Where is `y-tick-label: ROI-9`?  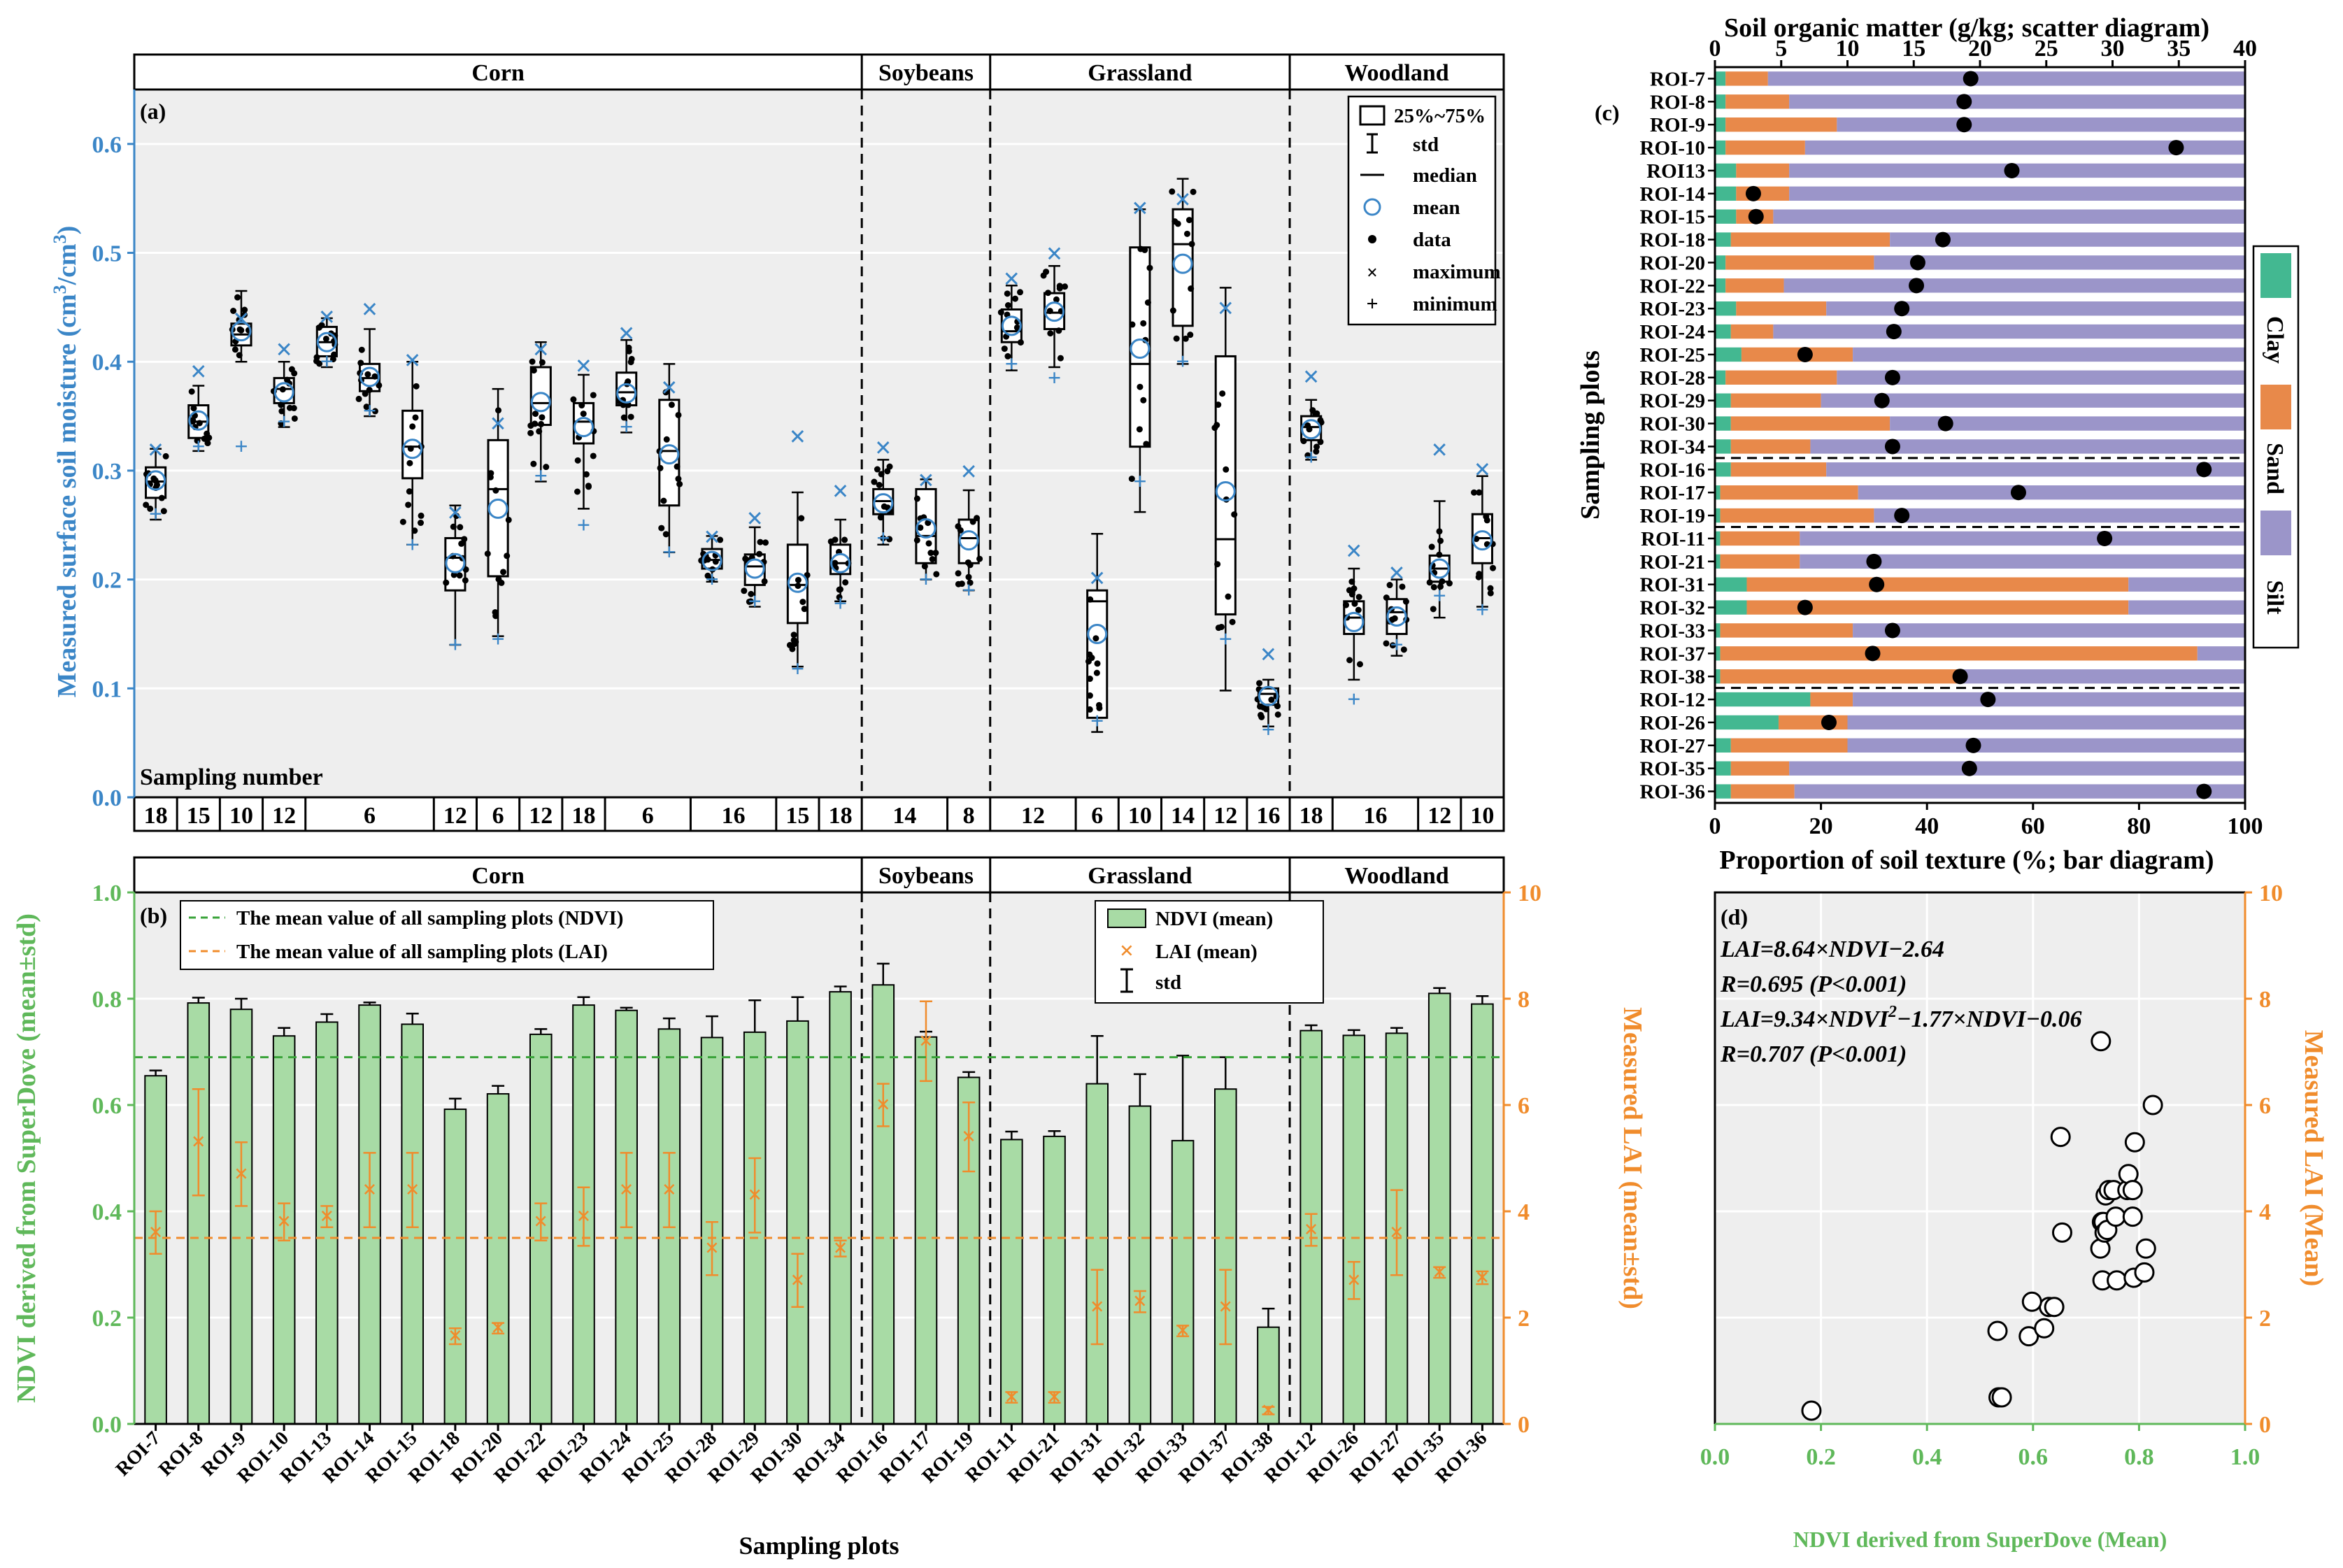
y-tick-label: ROI-9 is located at coordinates (1677, 125).